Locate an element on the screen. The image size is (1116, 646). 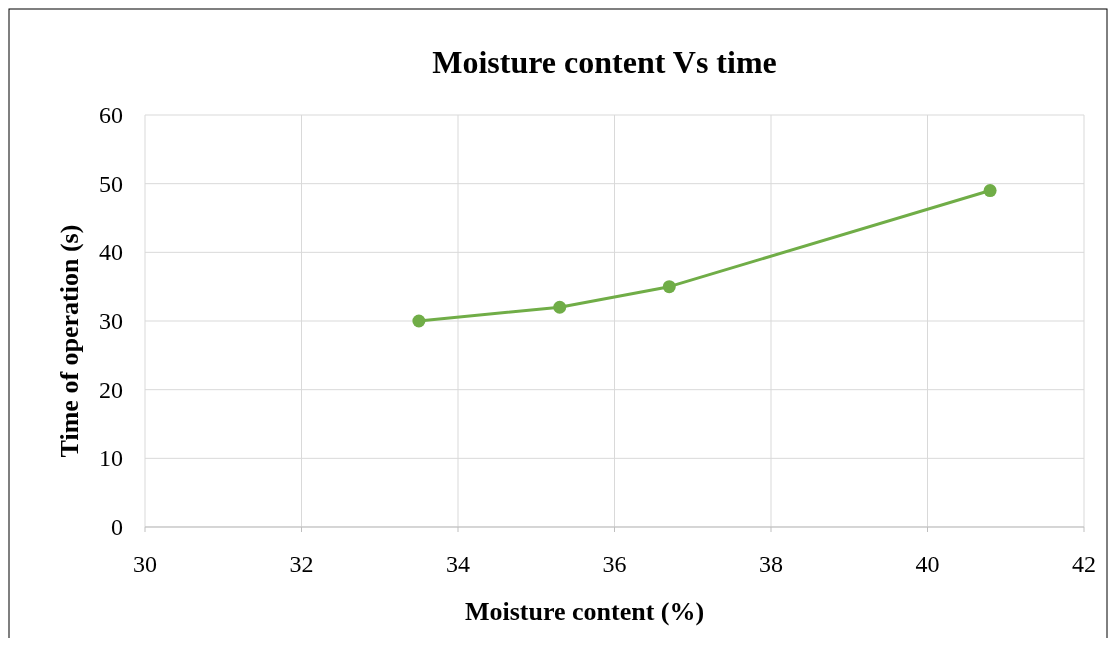
x-tick-label: 30 is located at coordinates (145, 564).